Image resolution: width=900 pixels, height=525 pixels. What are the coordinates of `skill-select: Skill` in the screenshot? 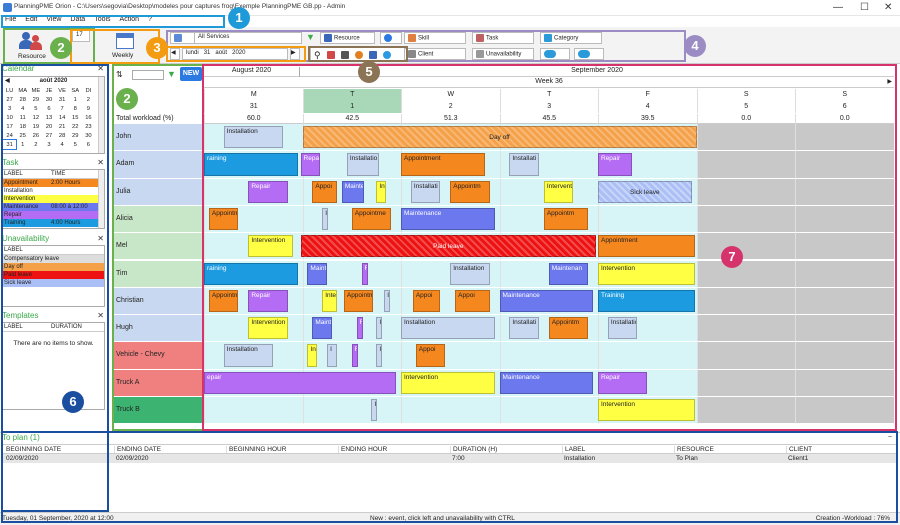 It's located at (435, 38).